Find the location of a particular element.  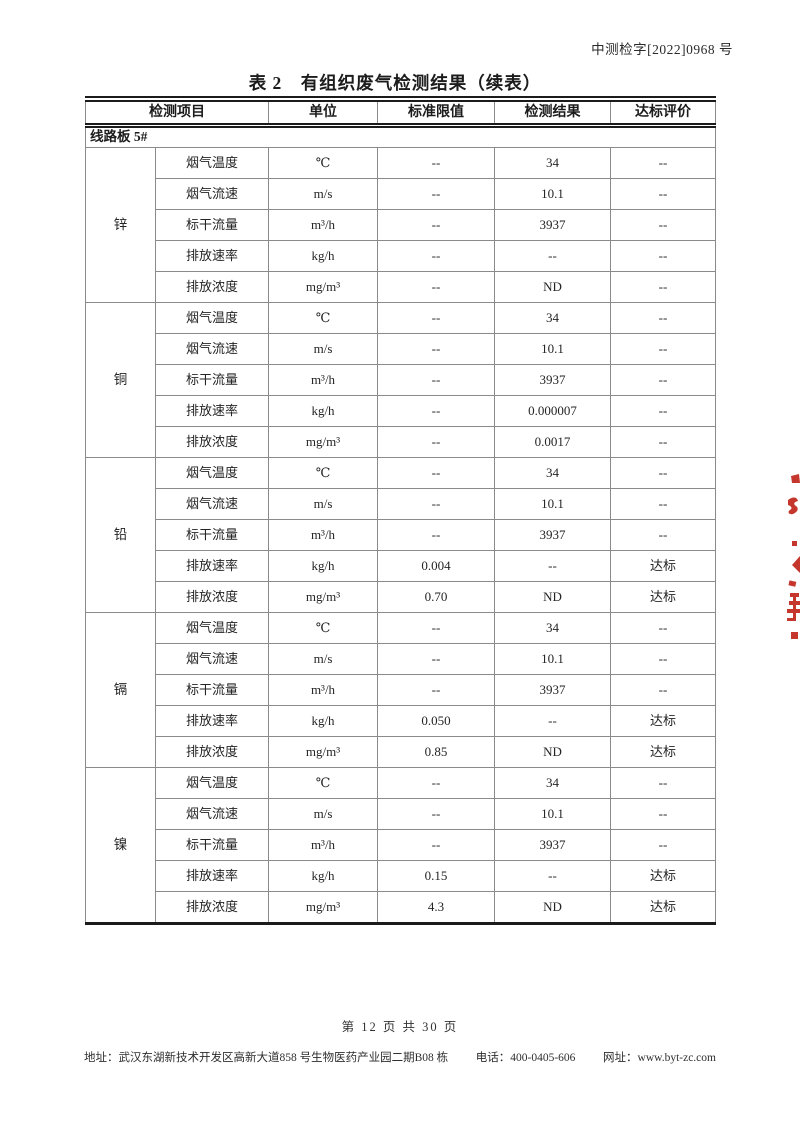

cell-standard-limit: 0.15 is located at coordinates (436, 876).